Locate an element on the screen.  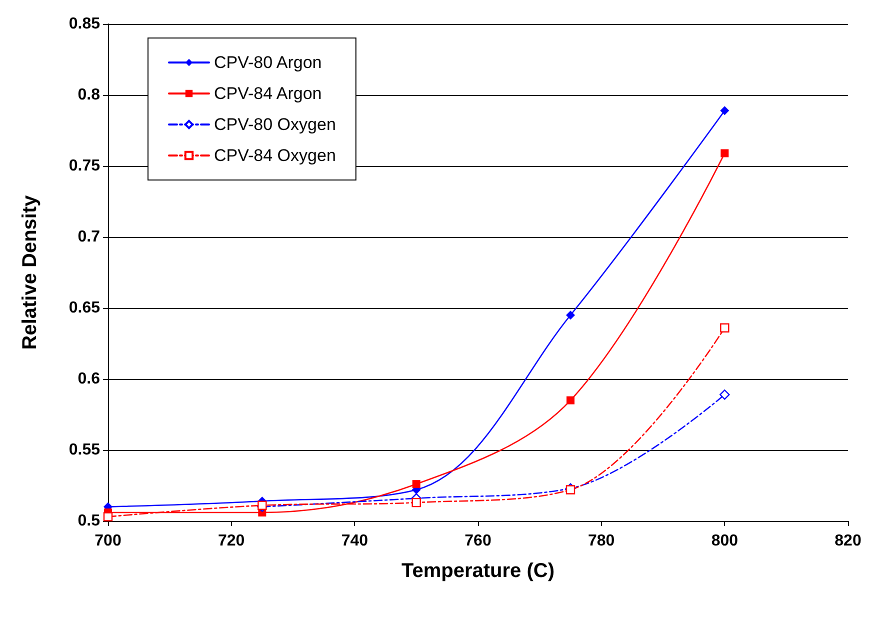
legend-label: CPV-80 Oxygen is located at coordinates (275, 124).